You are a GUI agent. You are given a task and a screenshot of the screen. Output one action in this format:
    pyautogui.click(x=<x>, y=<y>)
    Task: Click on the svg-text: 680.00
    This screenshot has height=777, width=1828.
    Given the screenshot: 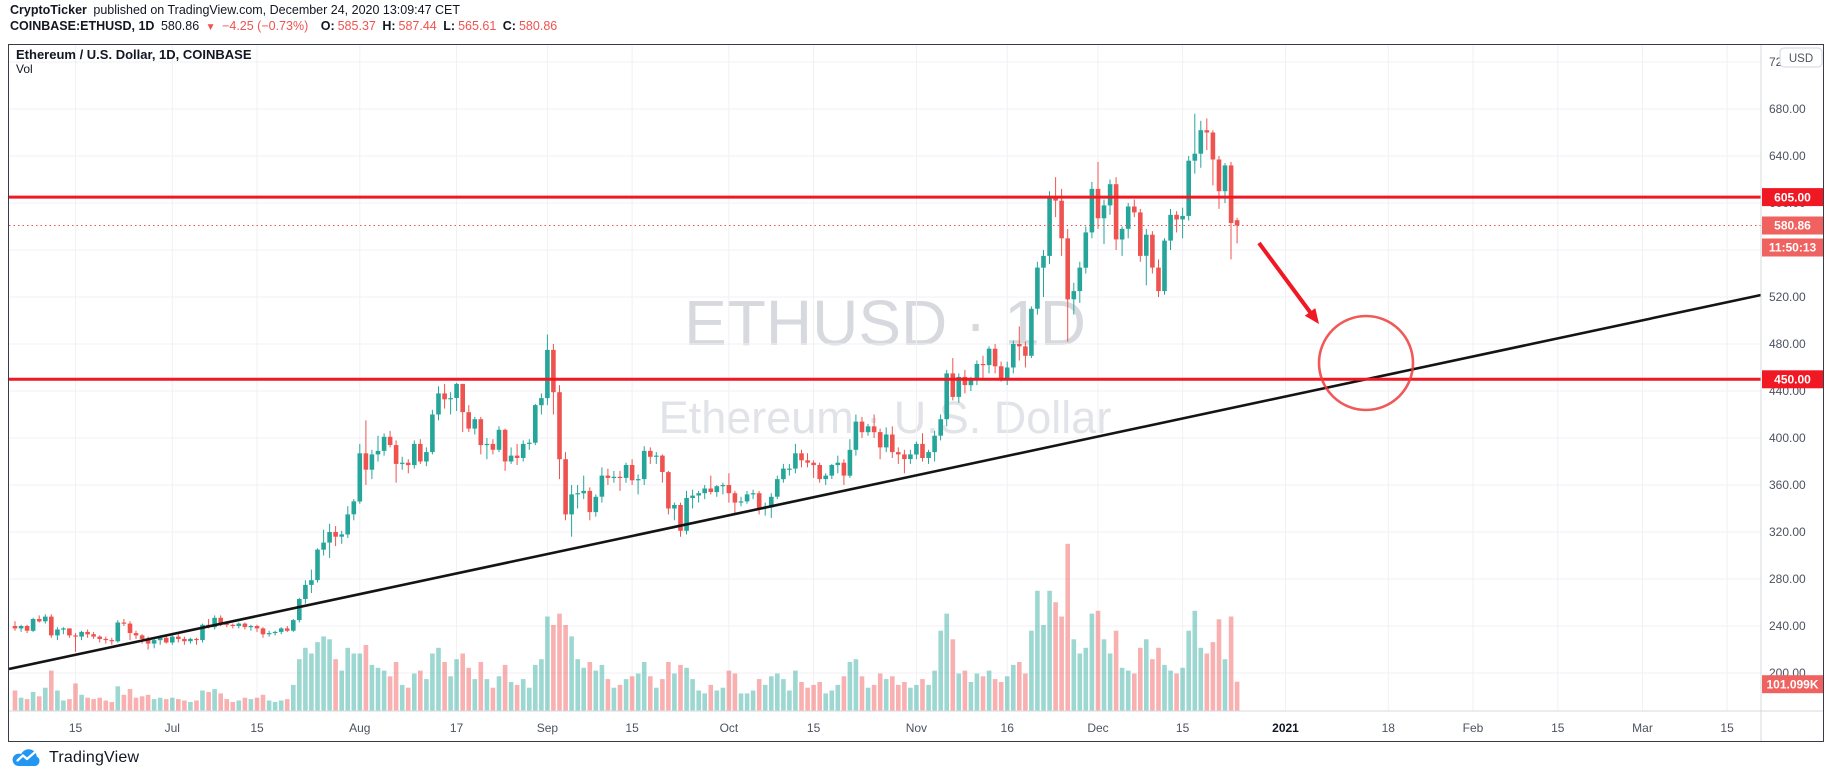 What is the action you would take?
    pyautogui.click(x=1787, y=109)
    